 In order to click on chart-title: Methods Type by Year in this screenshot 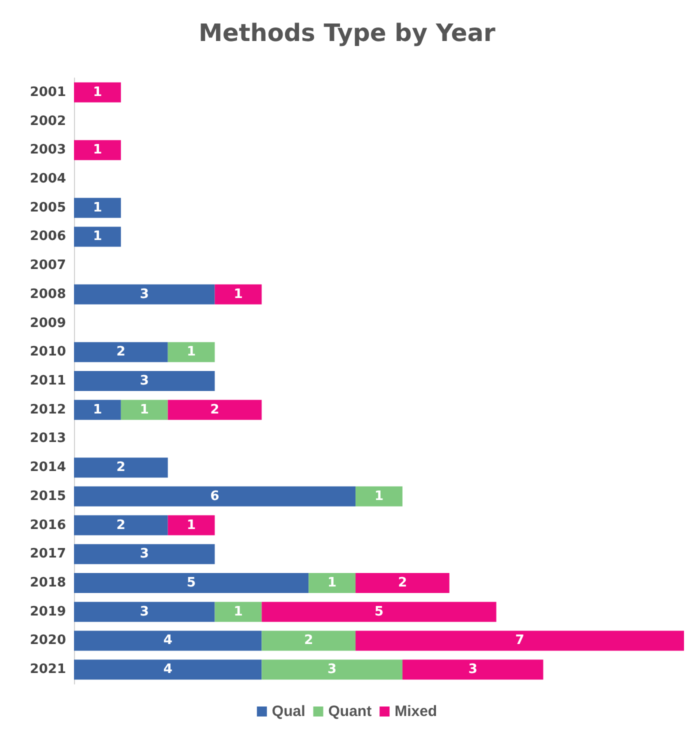, I will do `click(347, 33)`.